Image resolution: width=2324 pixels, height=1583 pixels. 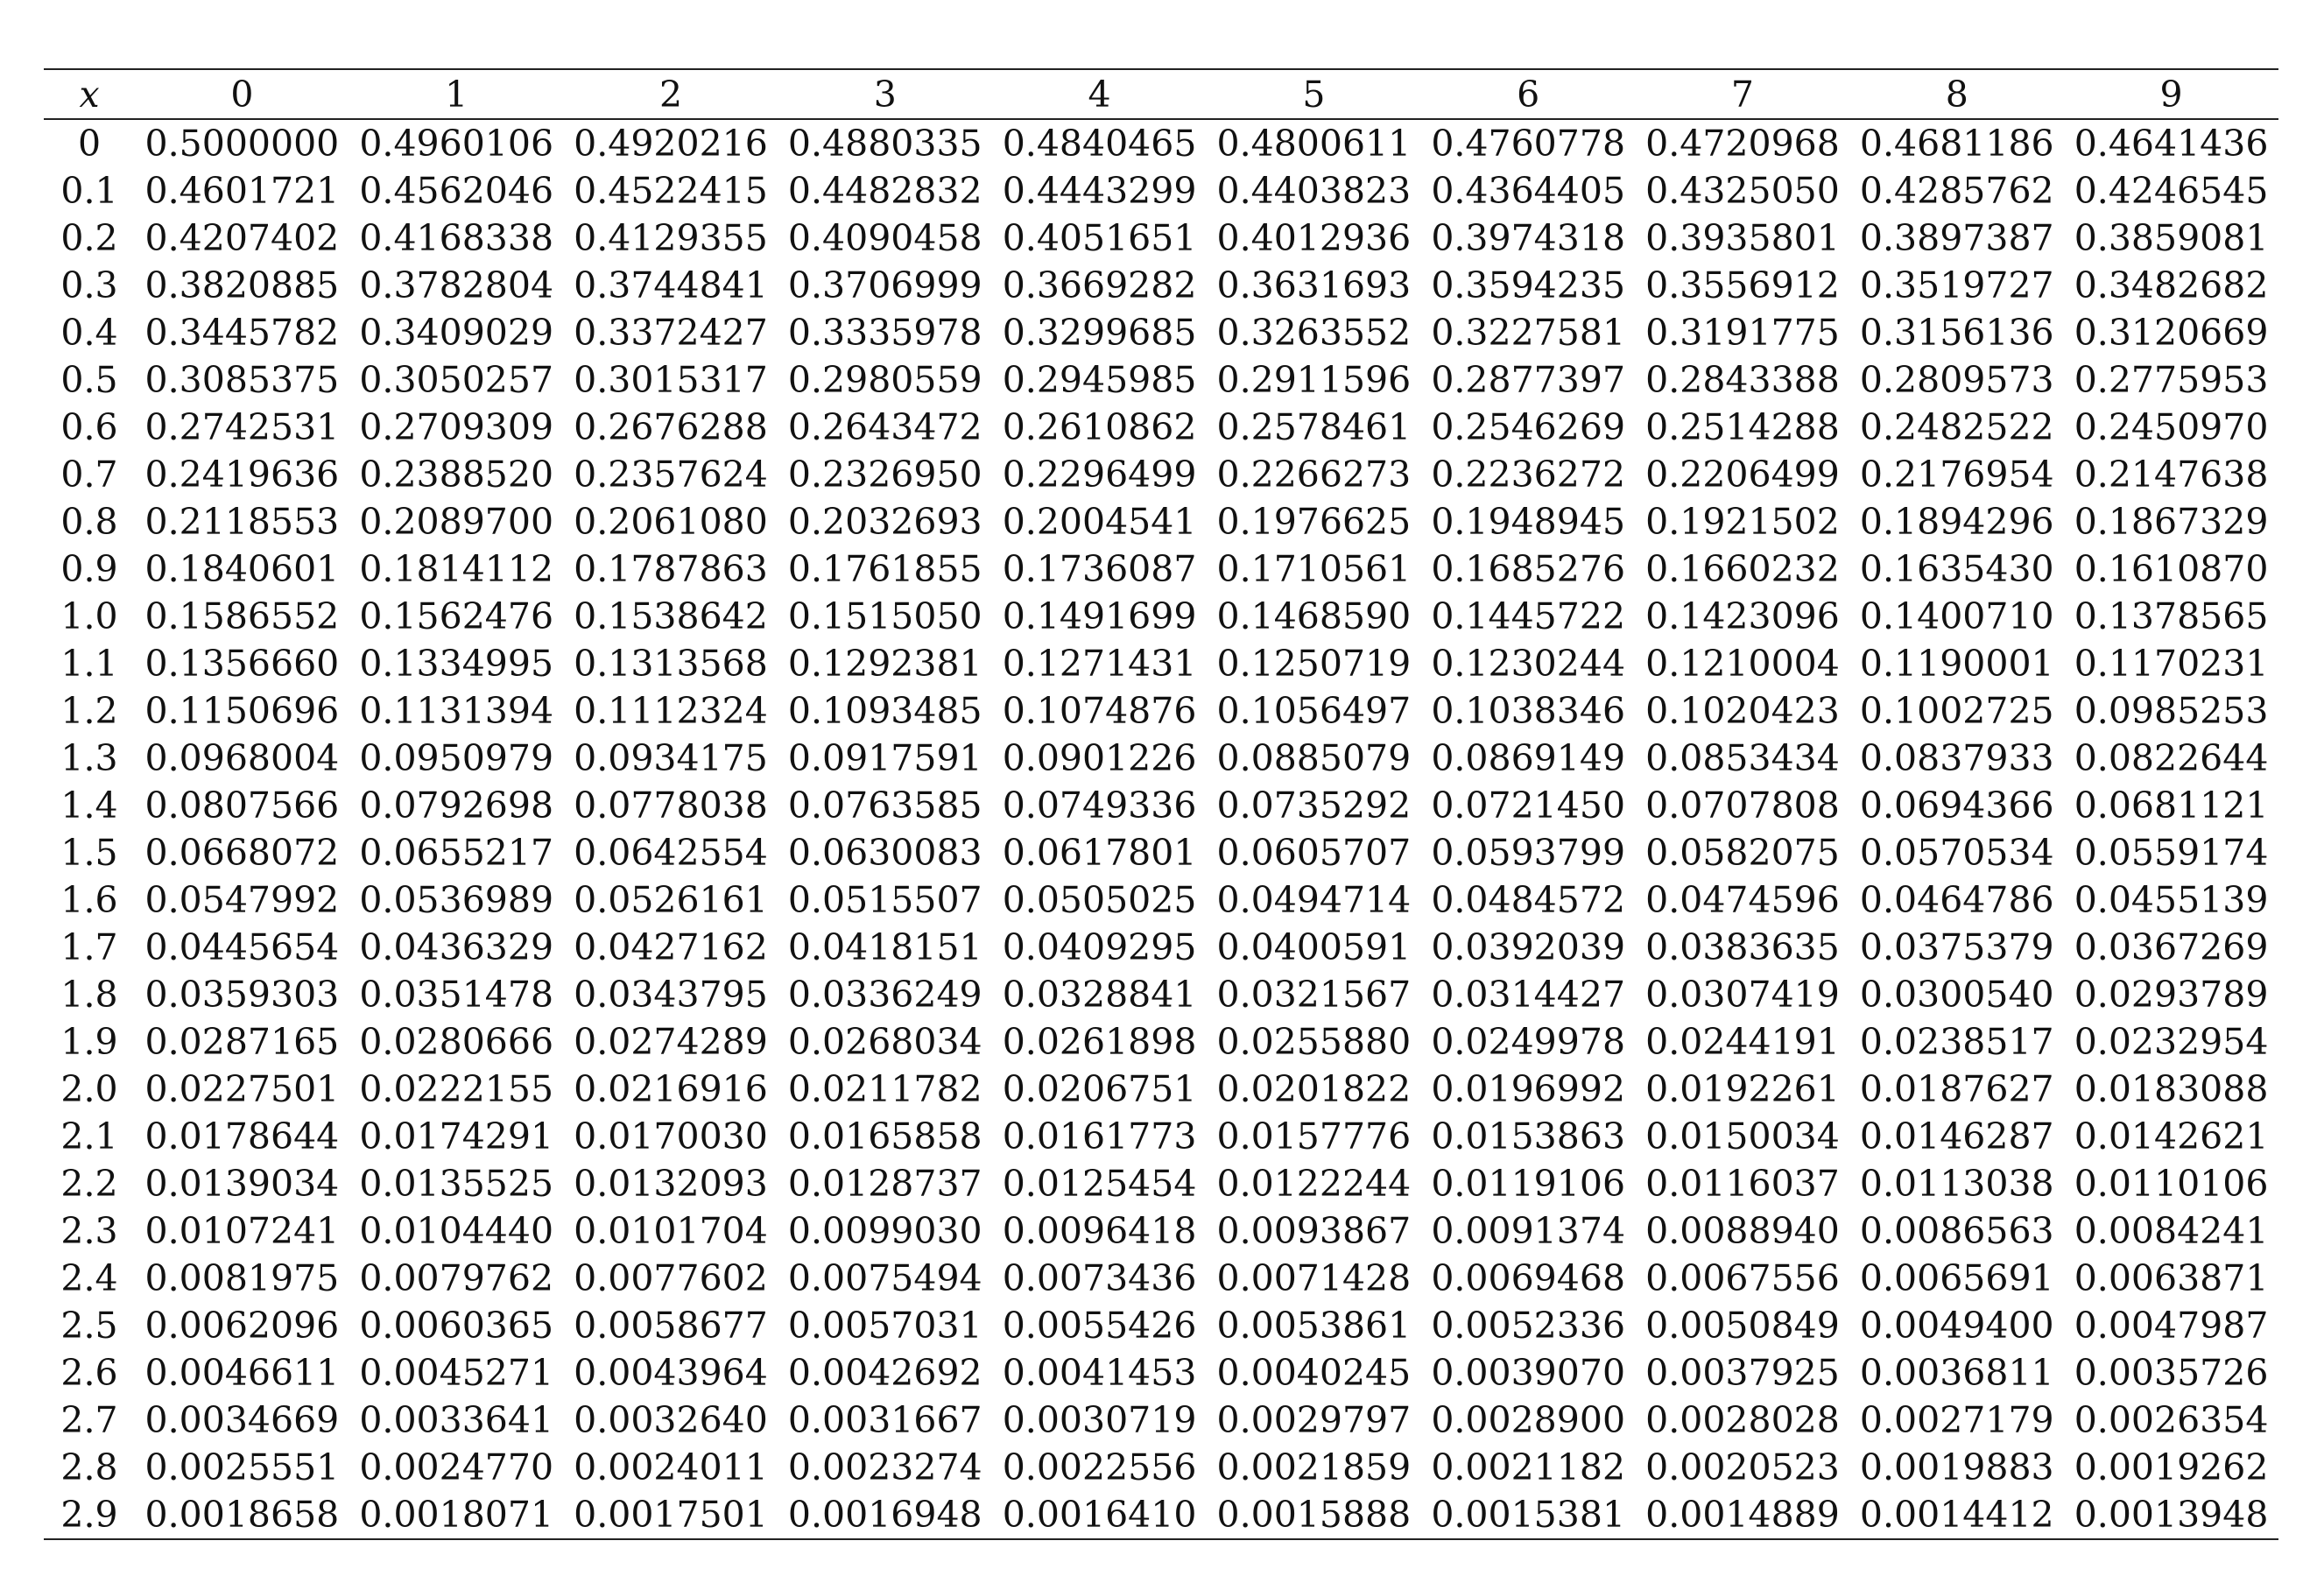 What do you see at coordinates (456, 947) in the screenshot?
I see `table-cell: 0.0436329` at bounding box center [456, 947].